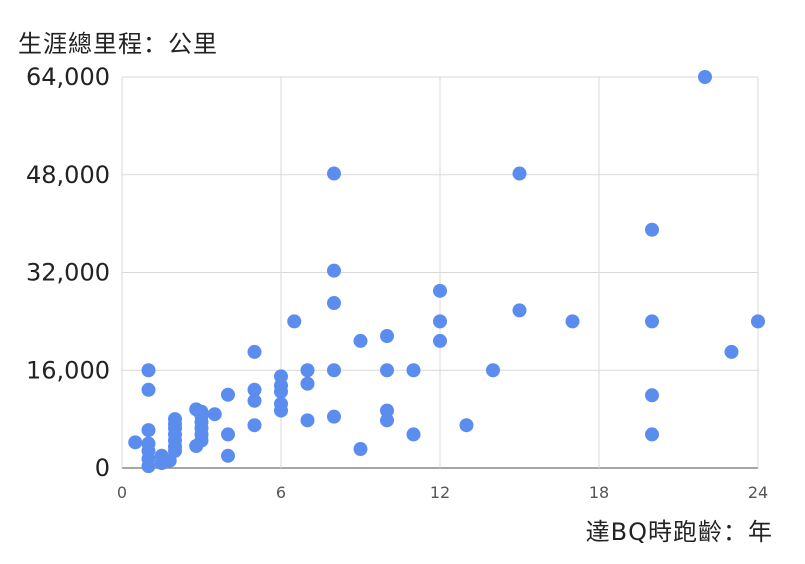 This screenshot has width=805, height=564. What do you see at coordinates (440, 492) in the screenshot?
I see `x-tick-label: 12` at bounding box center [440, 492].